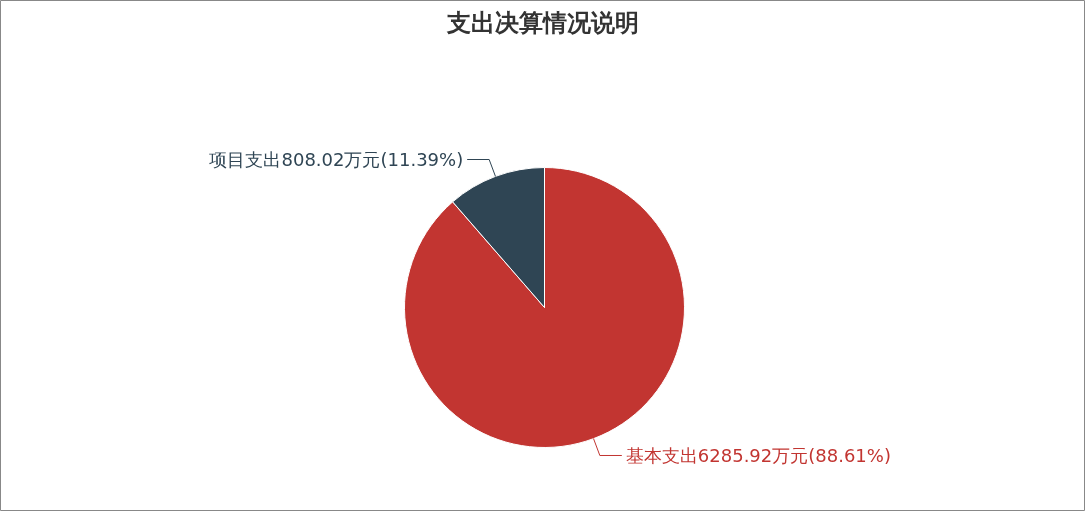 Image resolution: width=1087 pixels, height=513 pixels. What do you see at coordinates (336, 160) in the screenshot?
I see `slice-label: 项目支出808.02万元(11.39%)` at bounding box center [336, 160].